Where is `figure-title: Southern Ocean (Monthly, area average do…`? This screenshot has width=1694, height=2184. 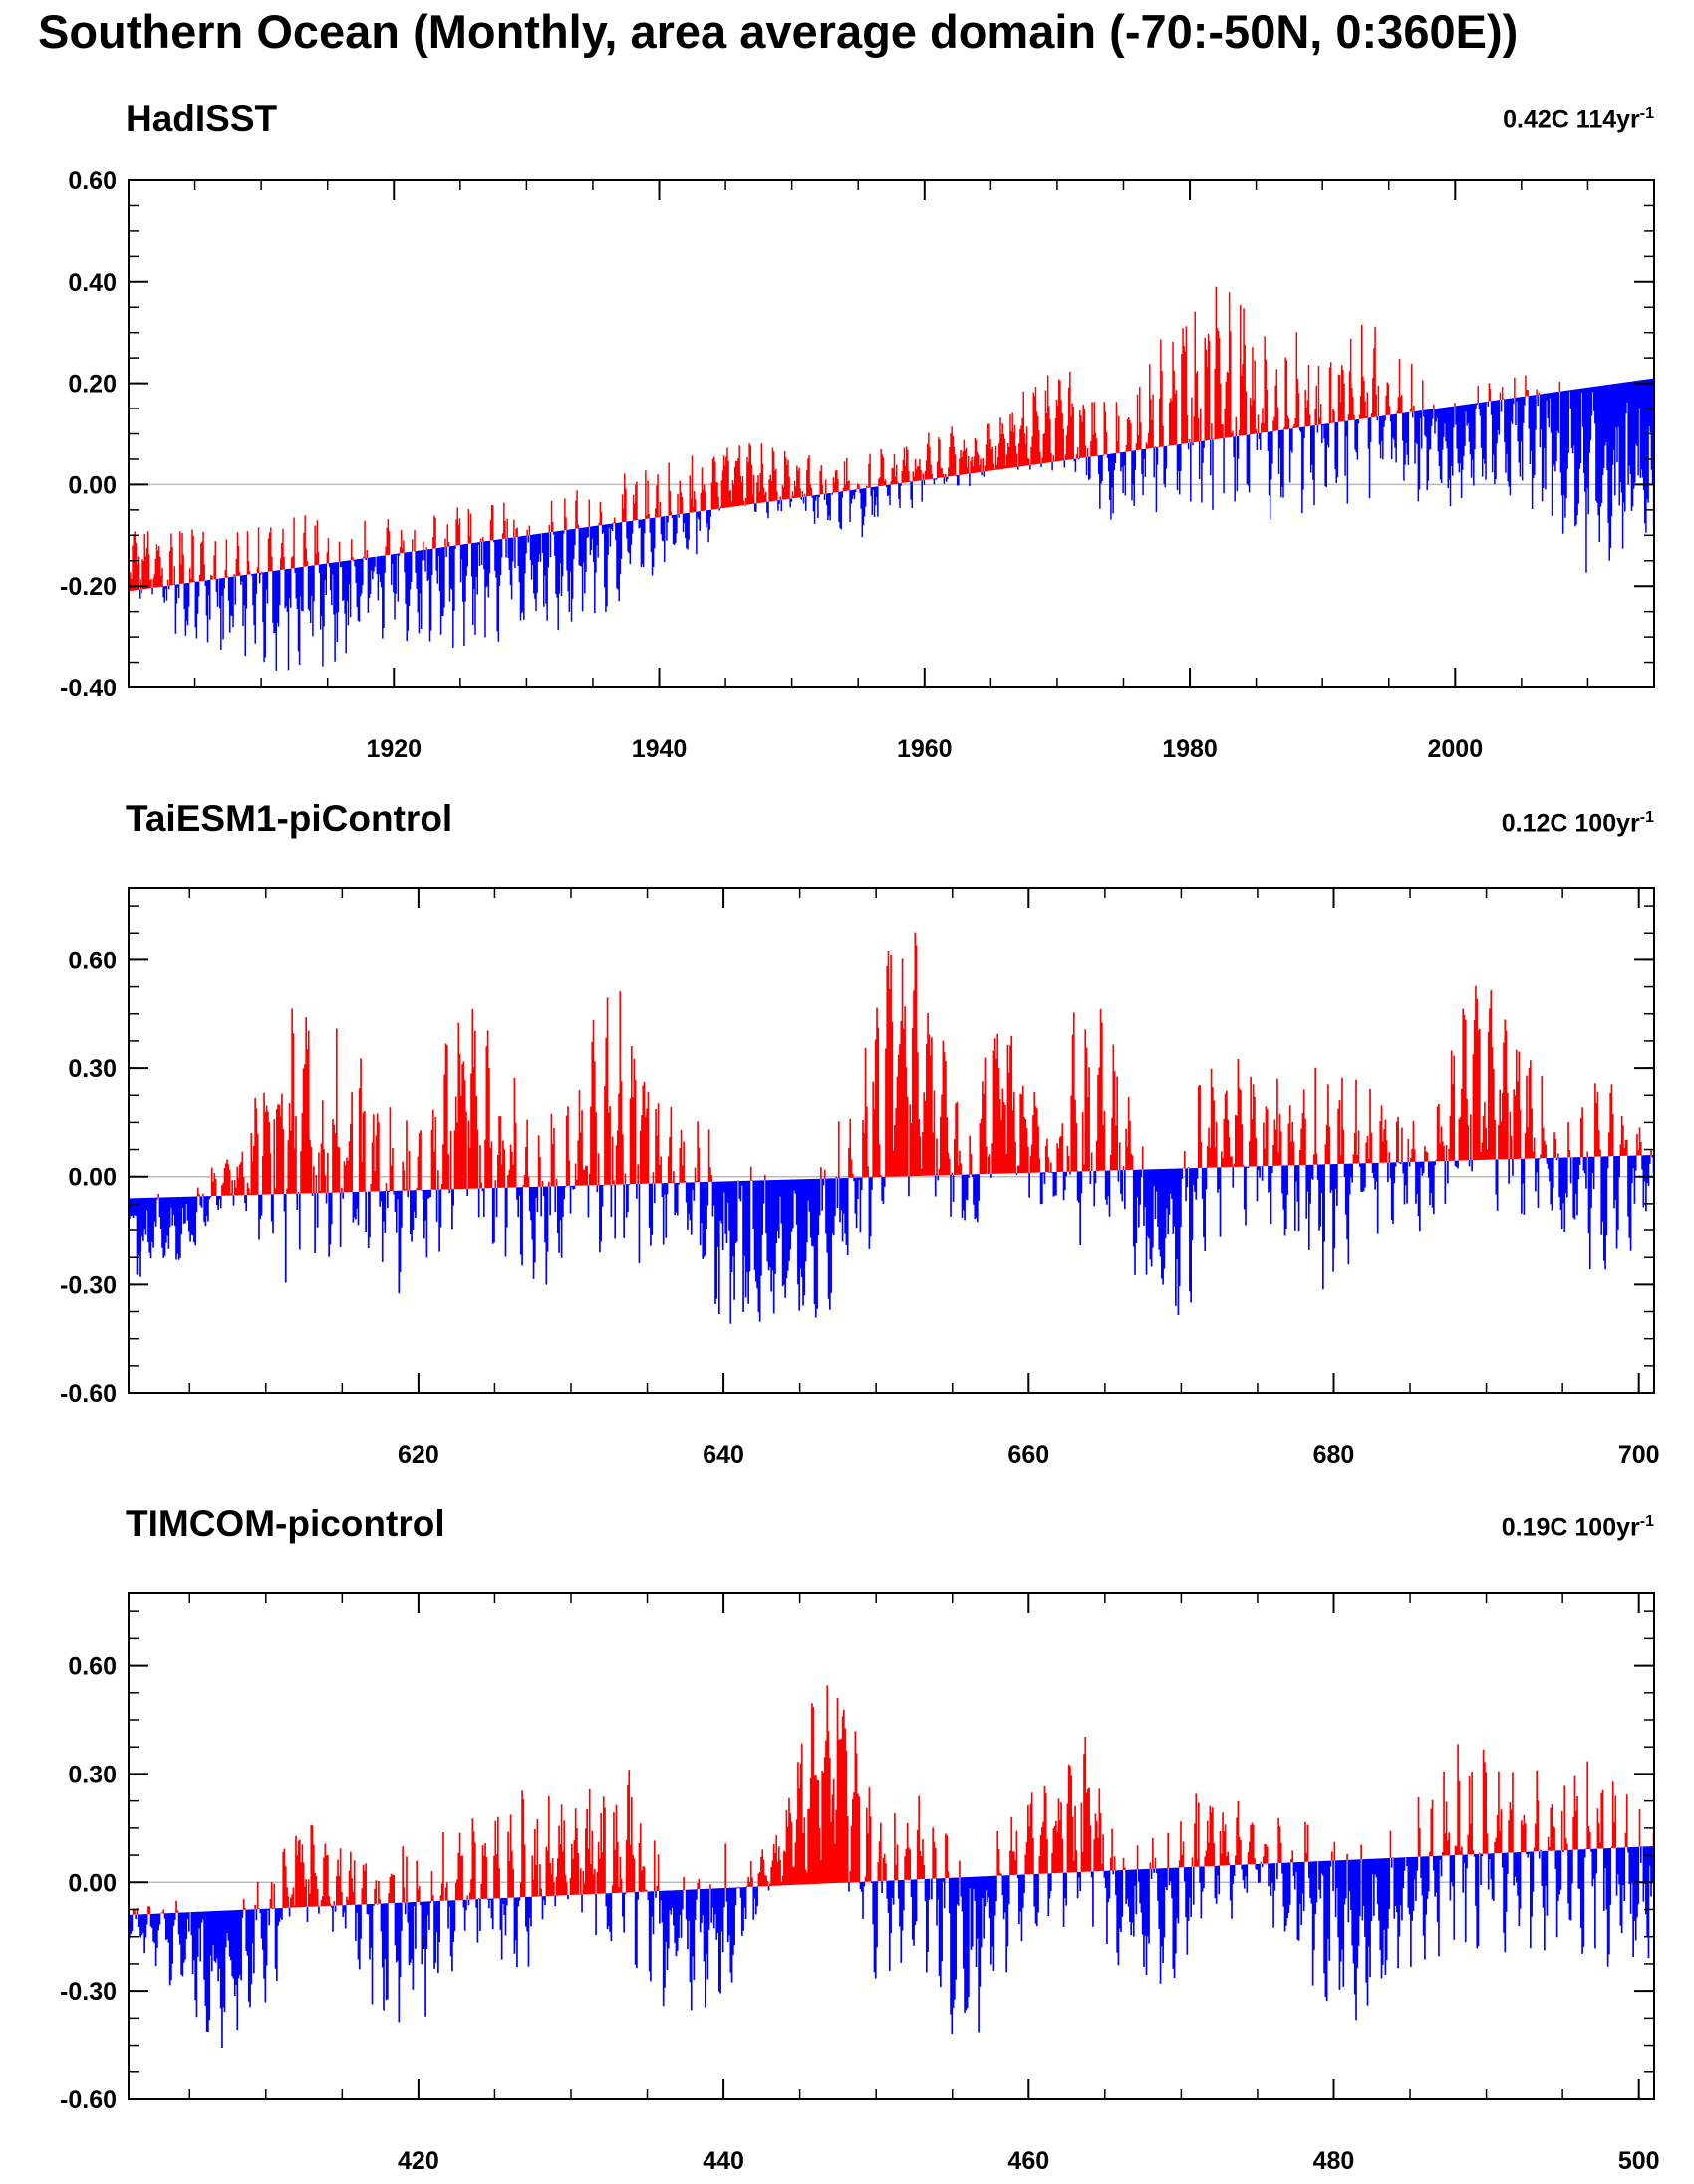 figure-title: Southern Ocean (Monthly, area average do… is located at coordinates (778, 31).